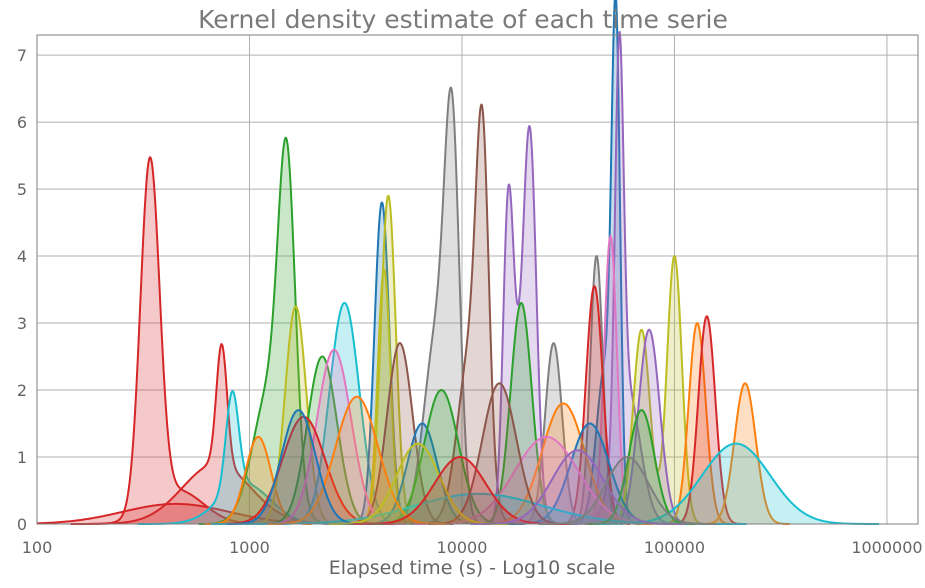 This screenshot has height=588, width=925. I want to click on x-tick-label: 1000, so click(249, 547).